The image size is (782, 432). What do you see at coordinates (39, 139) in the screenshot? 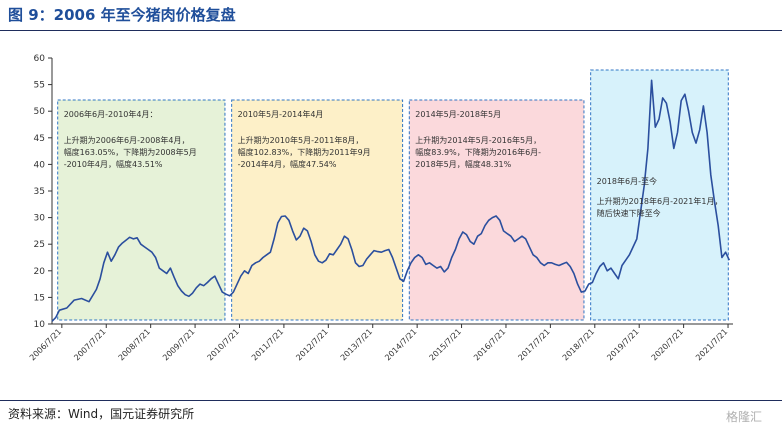
I see `y-tick-label: 45` at bounding box center [39, 139].